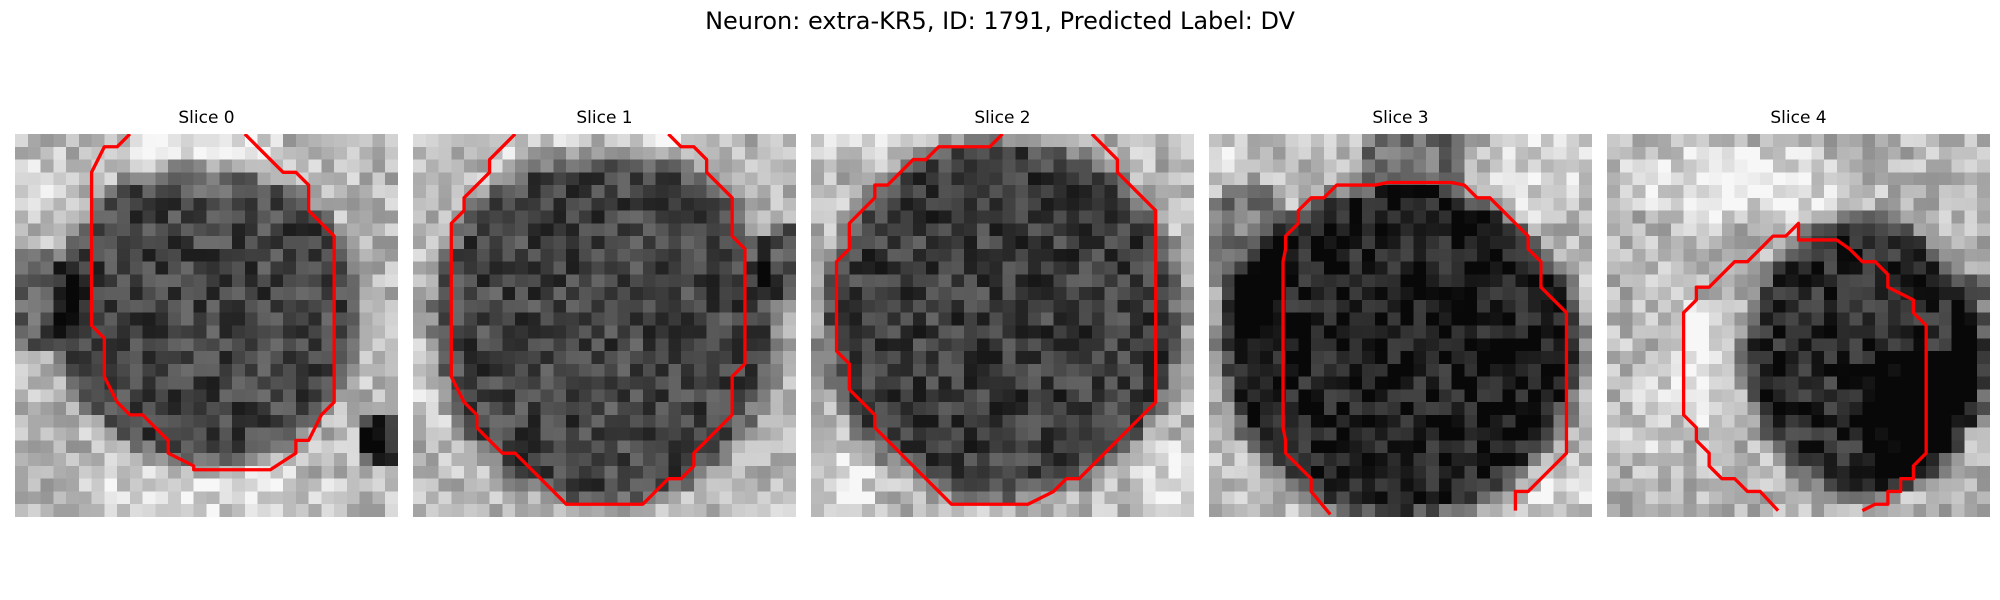  I want to click on slice-panel-1: Slice 1, so click(604, 314).